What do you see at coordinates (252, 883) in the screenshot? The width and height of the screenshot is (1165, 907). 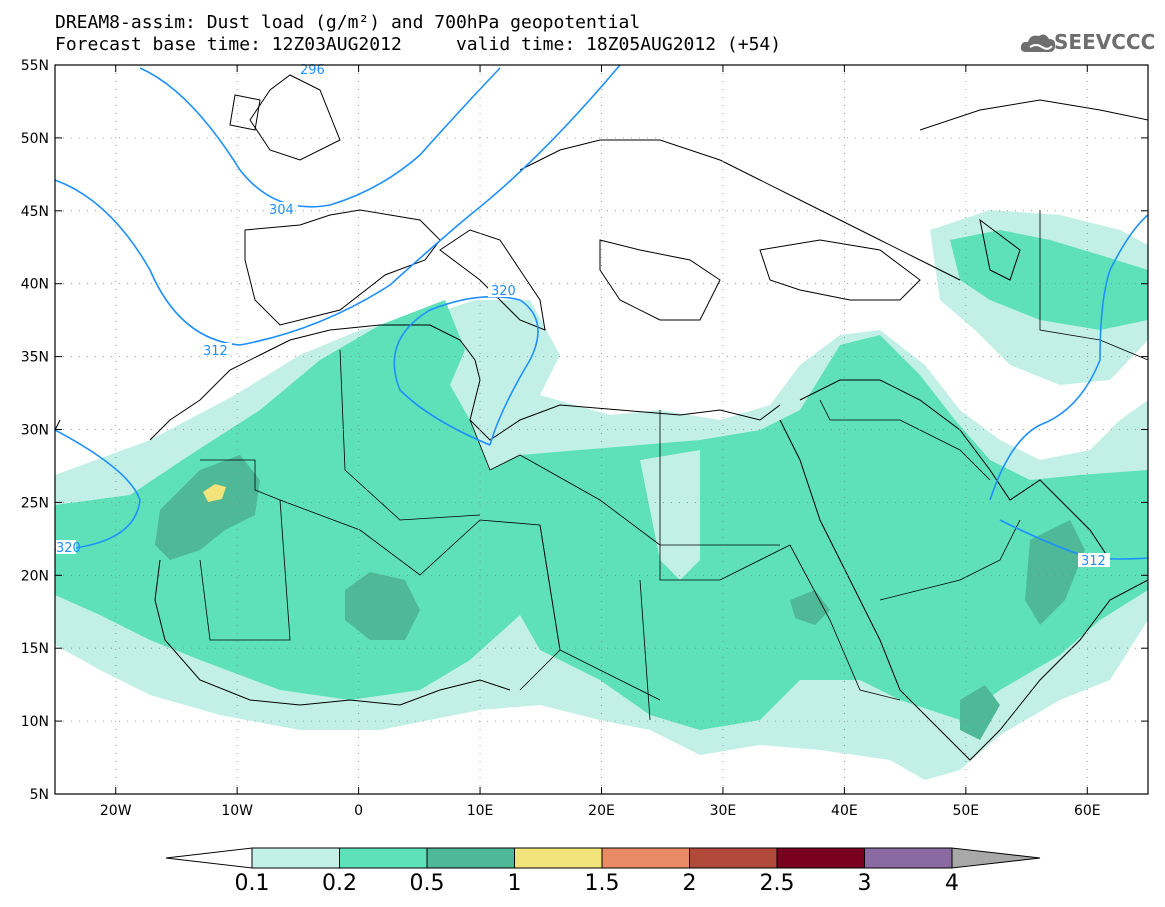 I see `colorbar-tick-label: 0.1` at bounding box center [252, 883].